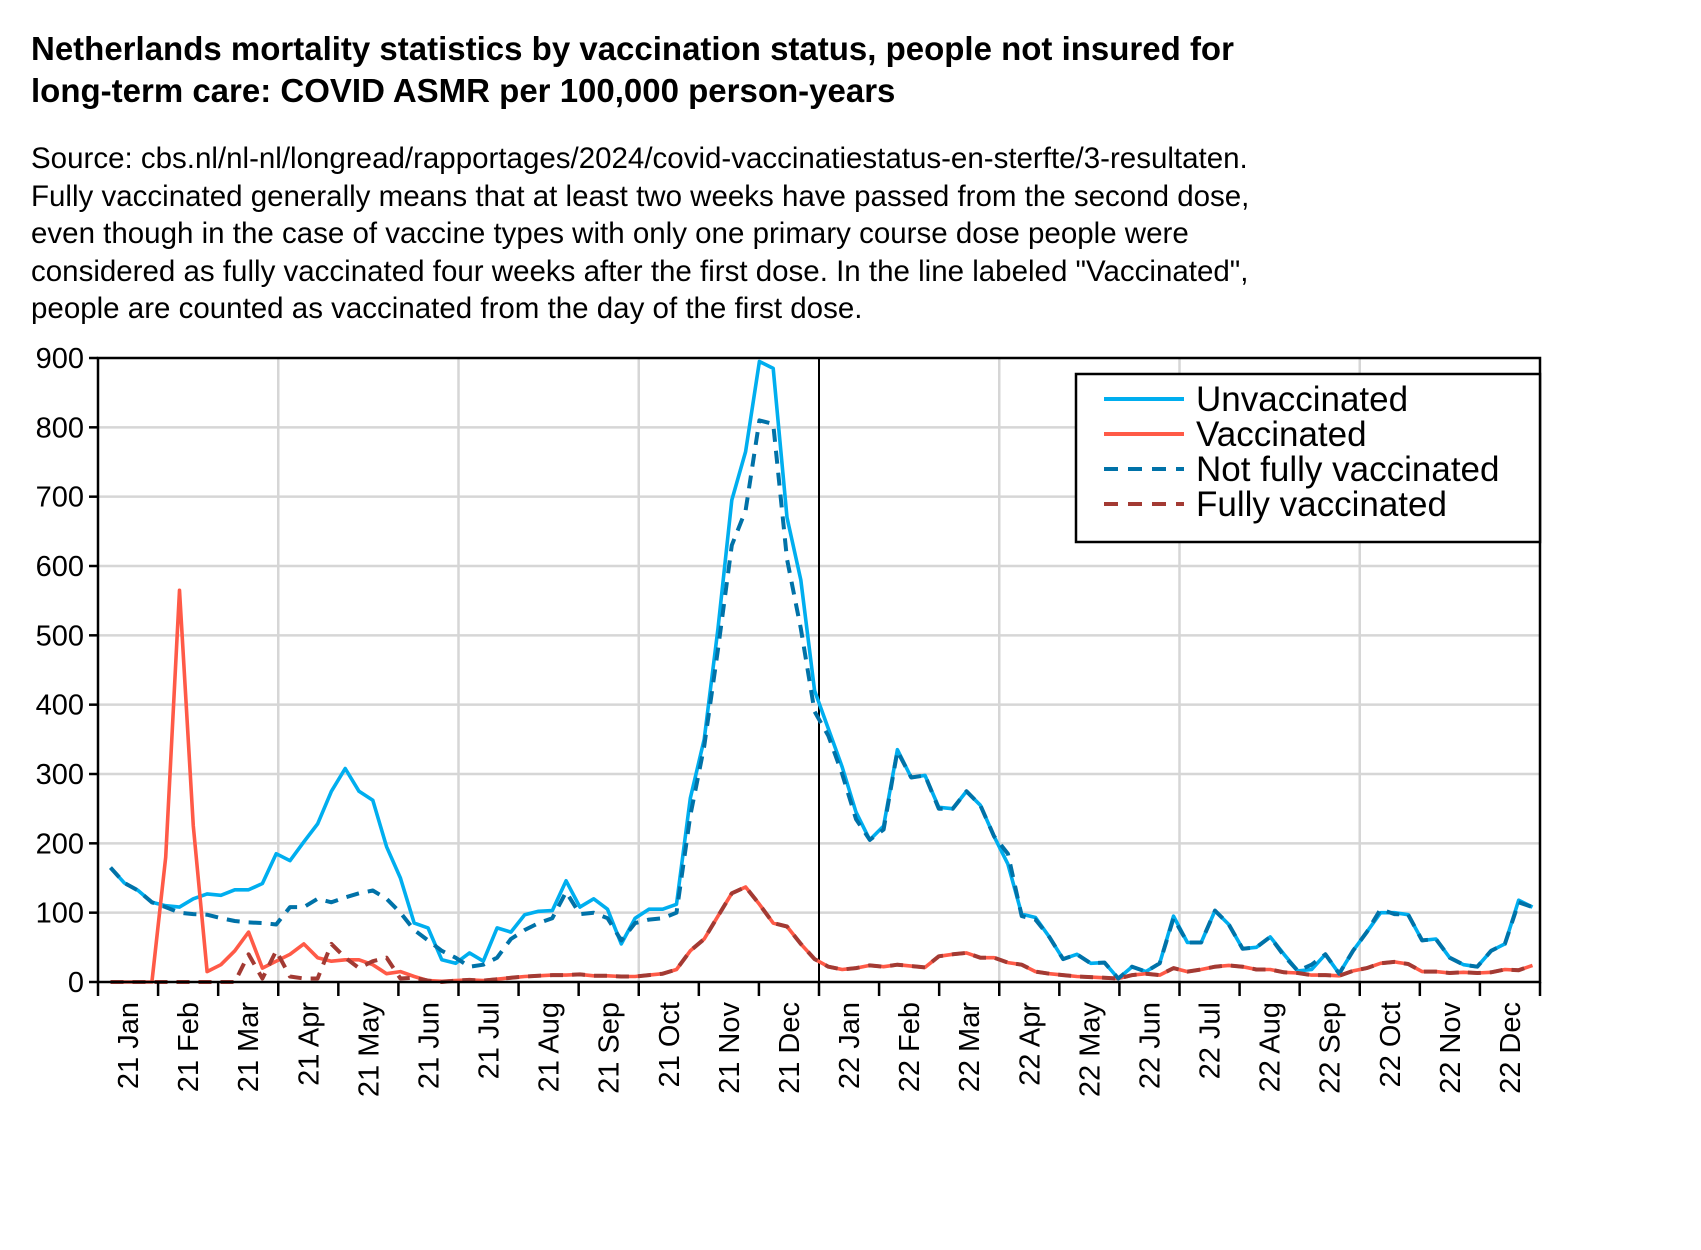 This screenshot has height=1250, width=1701. I want to click on y-tick-label: 400, so click(60, 706).